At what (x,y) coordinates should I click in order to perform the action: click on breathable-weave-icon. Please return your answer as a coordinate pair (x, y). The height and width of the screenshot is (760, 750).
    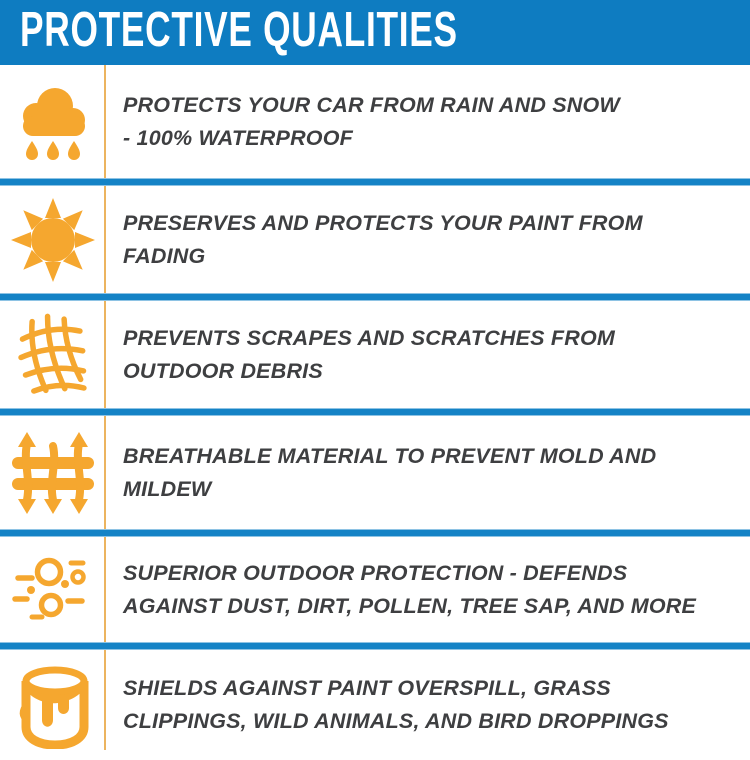
    Looking at the image, I should click on (52, 472).